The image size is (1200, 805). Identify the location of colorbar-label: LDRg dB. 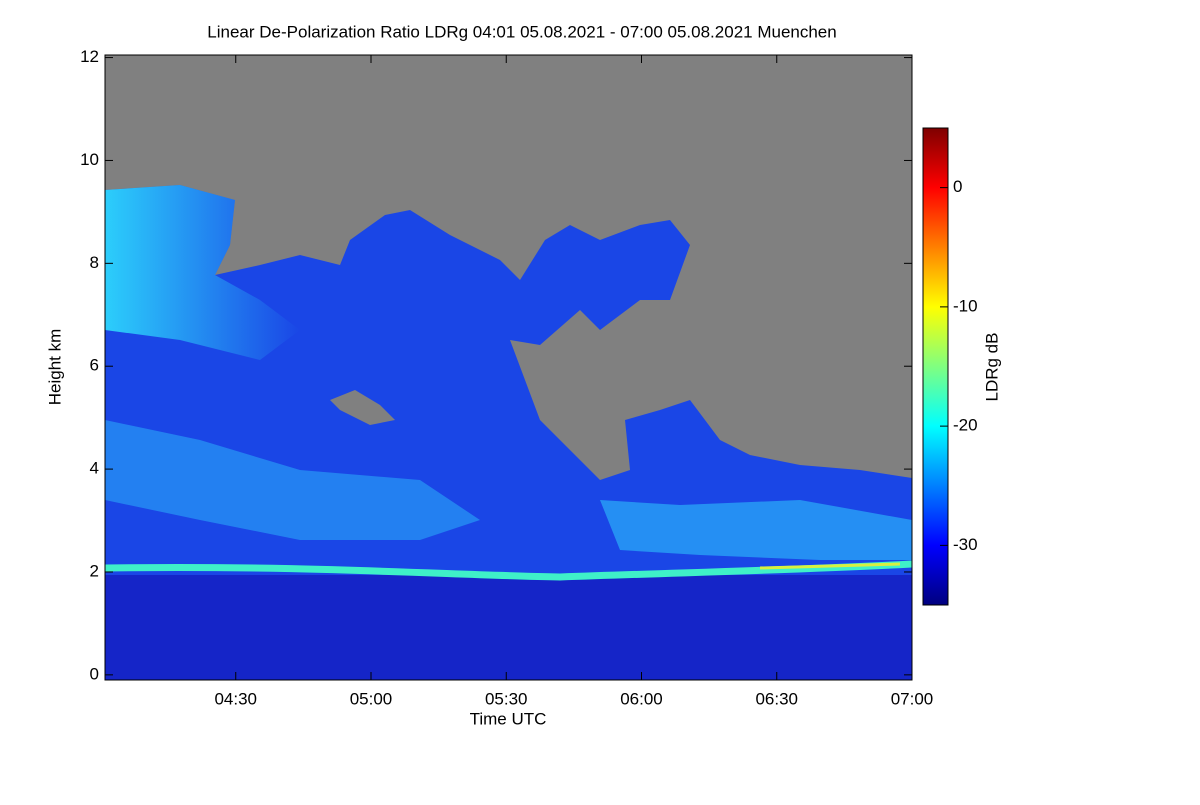
(991, 367).